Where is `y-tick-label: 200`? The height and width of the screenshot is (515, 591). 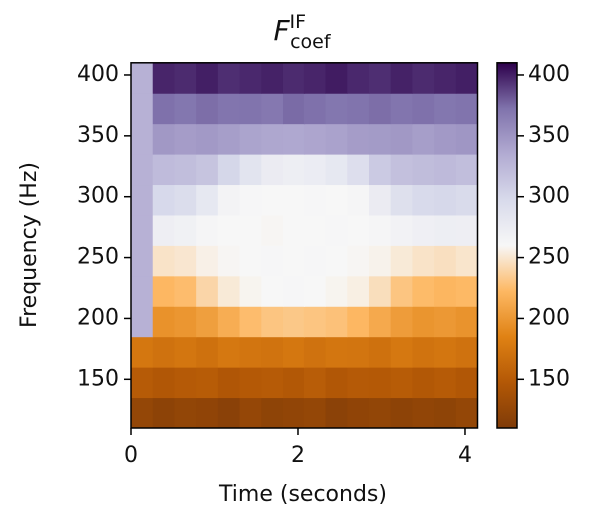 y-tick-label: 200 is located at coordinates (98, 317).